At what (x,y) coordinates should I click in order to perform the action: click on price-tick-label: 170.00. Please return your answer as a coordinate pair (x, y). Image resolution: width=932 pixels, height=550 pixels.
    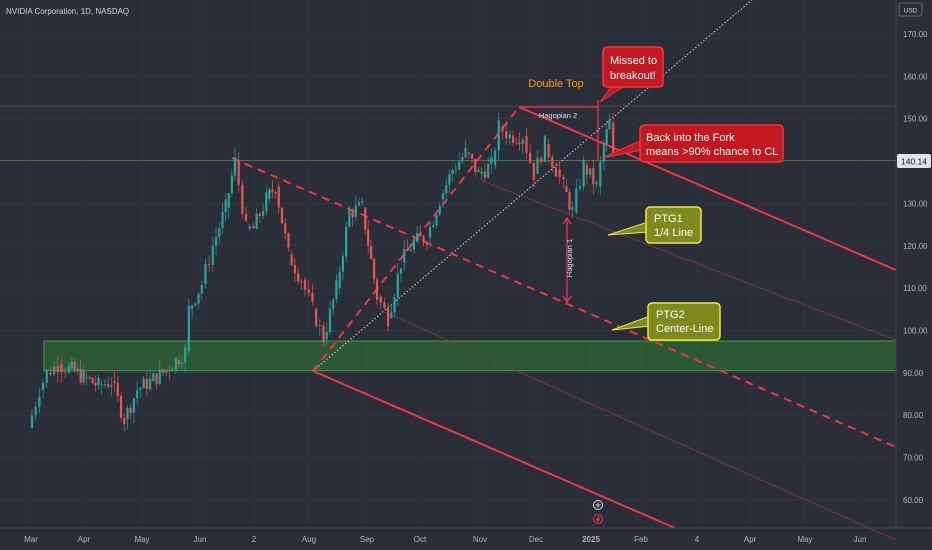
    Looking at the image, I should click on (915, 34).